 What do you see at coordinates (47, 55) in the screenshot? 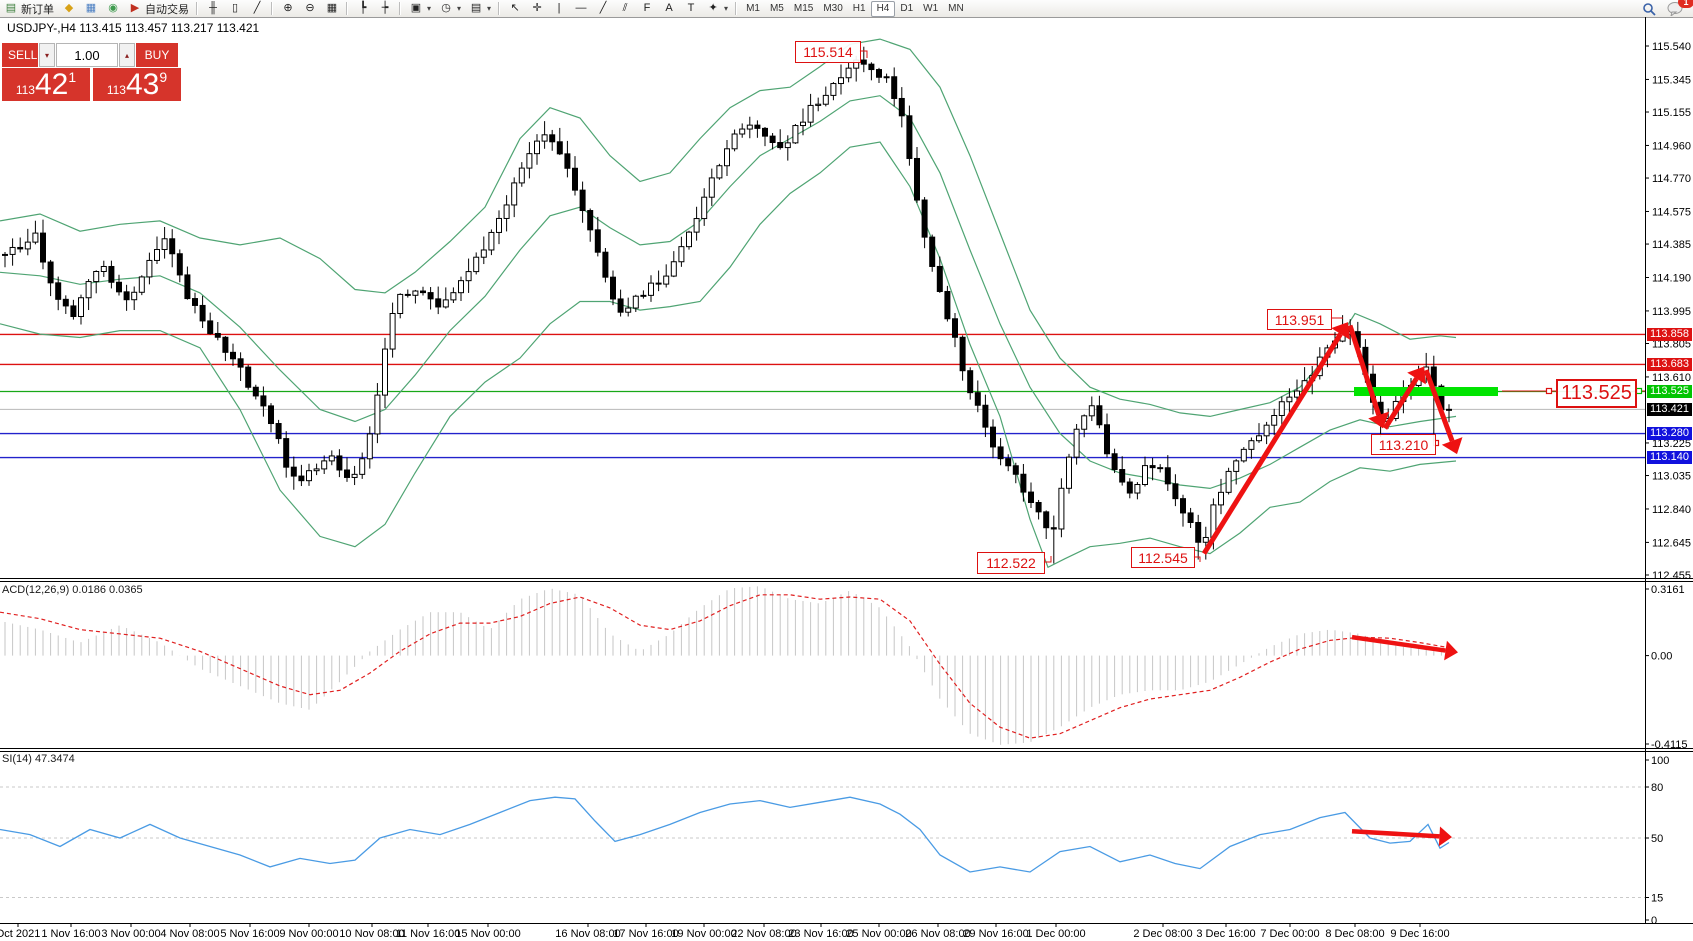
I see `volume-decrease-button: ▾` at bounding box center [47, 55].